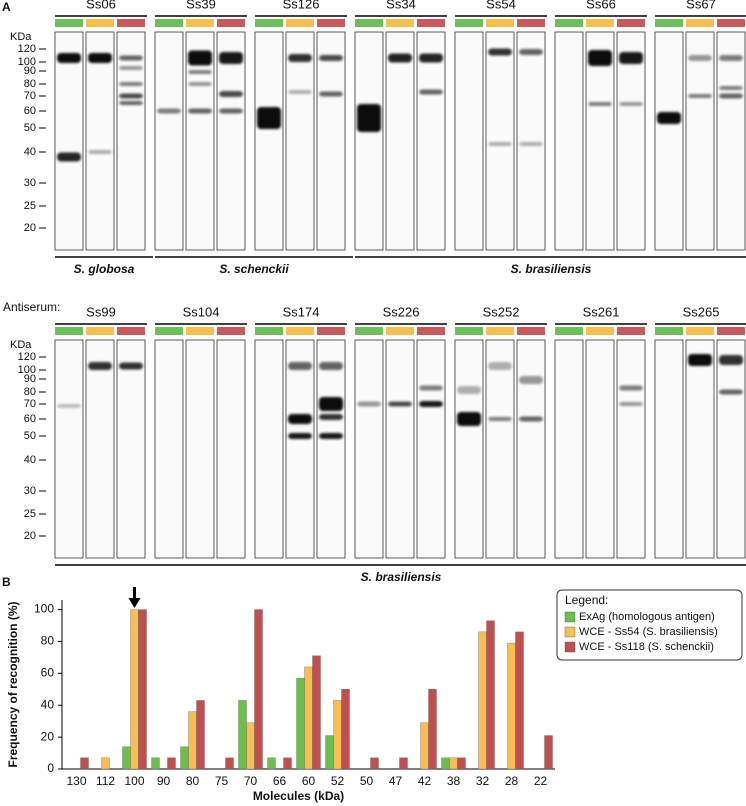 This screenshot has width=746, height=806. Describe the element at coordinates (48, 641) in the screenshot. I see `y-tick-label: 80` at that location.